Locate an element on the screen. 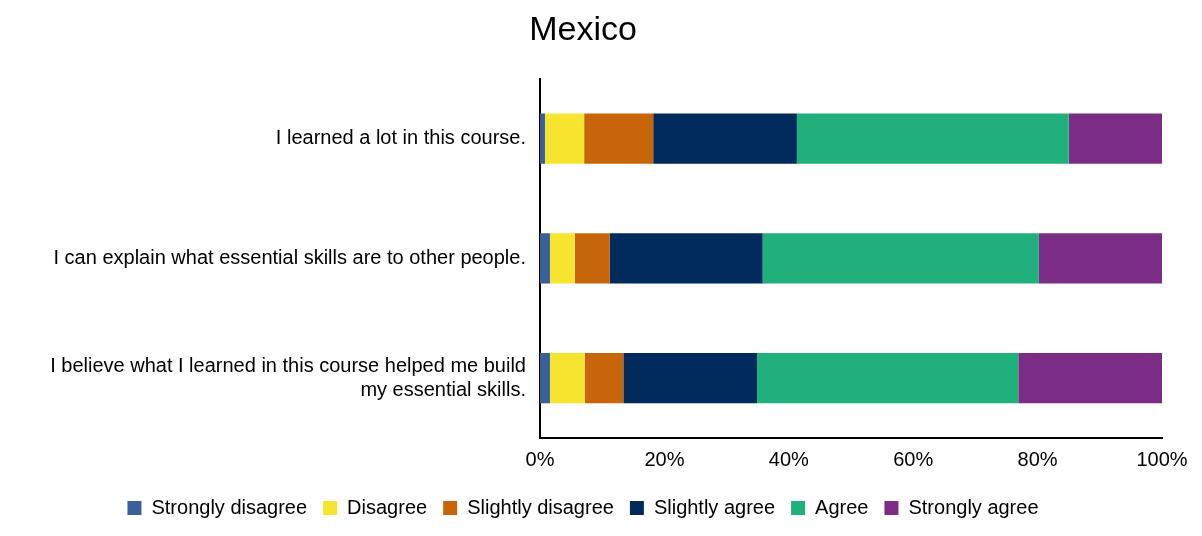 This screenshot has width=1202, height=536. y-tick-label: I believe what I learned in this course helped me build my essential skills. is located at coordinates (288, 376).